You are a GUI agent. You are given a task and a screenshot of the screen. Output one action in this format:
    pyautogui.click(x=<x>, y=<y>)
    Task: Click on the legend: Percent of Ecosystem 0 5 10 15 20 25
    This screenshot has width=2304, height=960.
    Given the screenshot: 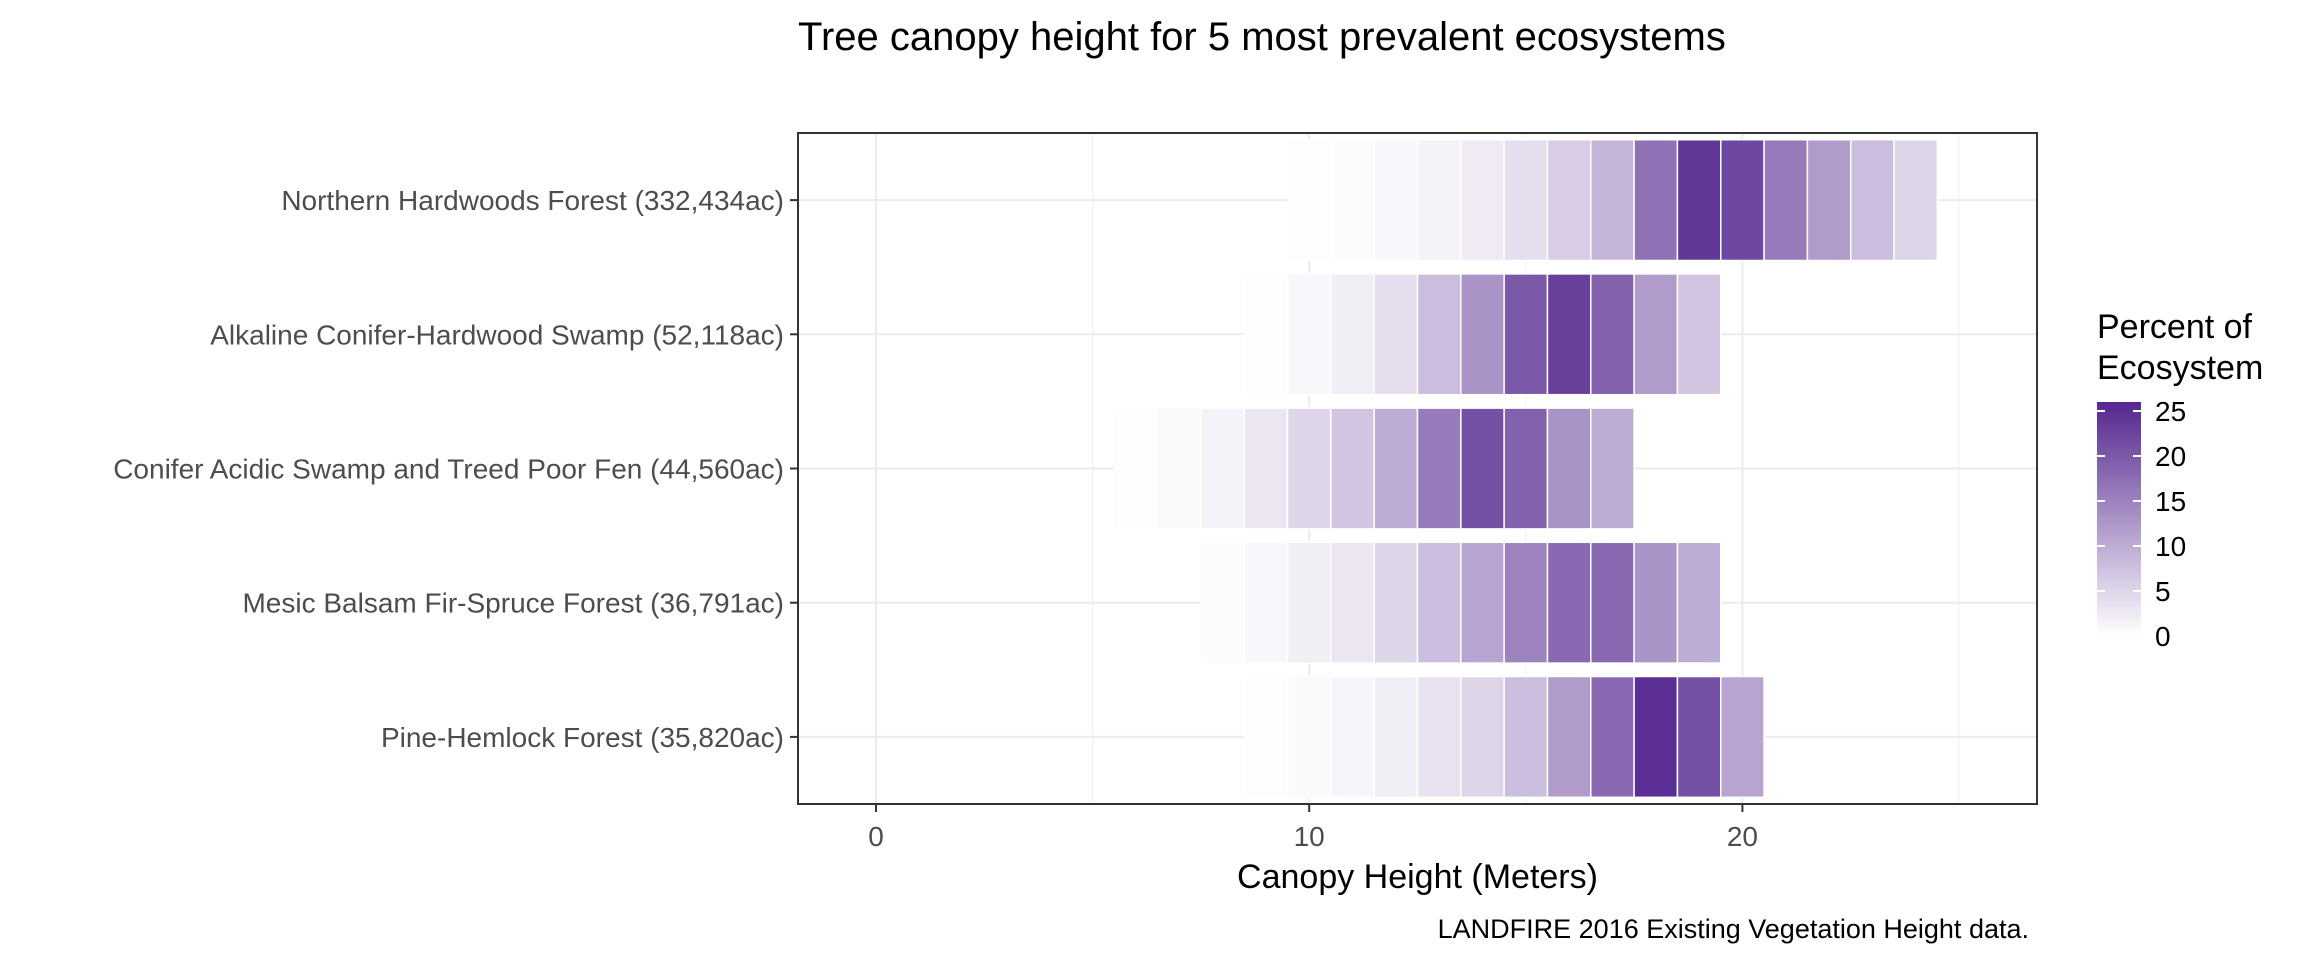 What is the action you would take?
    pyautogui.click(x=2180, y=480)
    